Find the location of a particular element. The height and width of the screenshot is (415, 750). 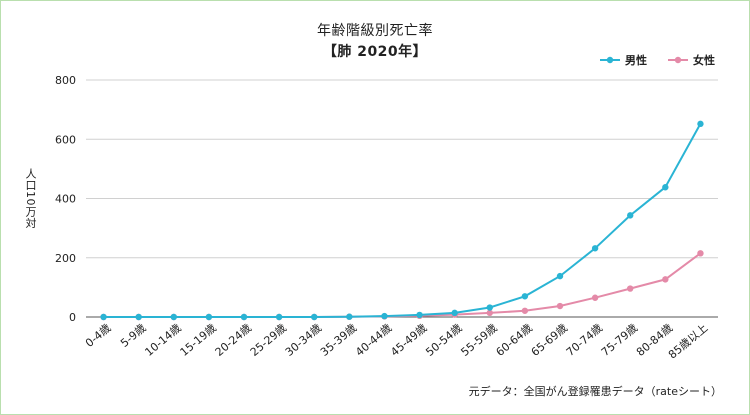

x-tick-label: 65-69歳 is located at coordinates (549, 340).